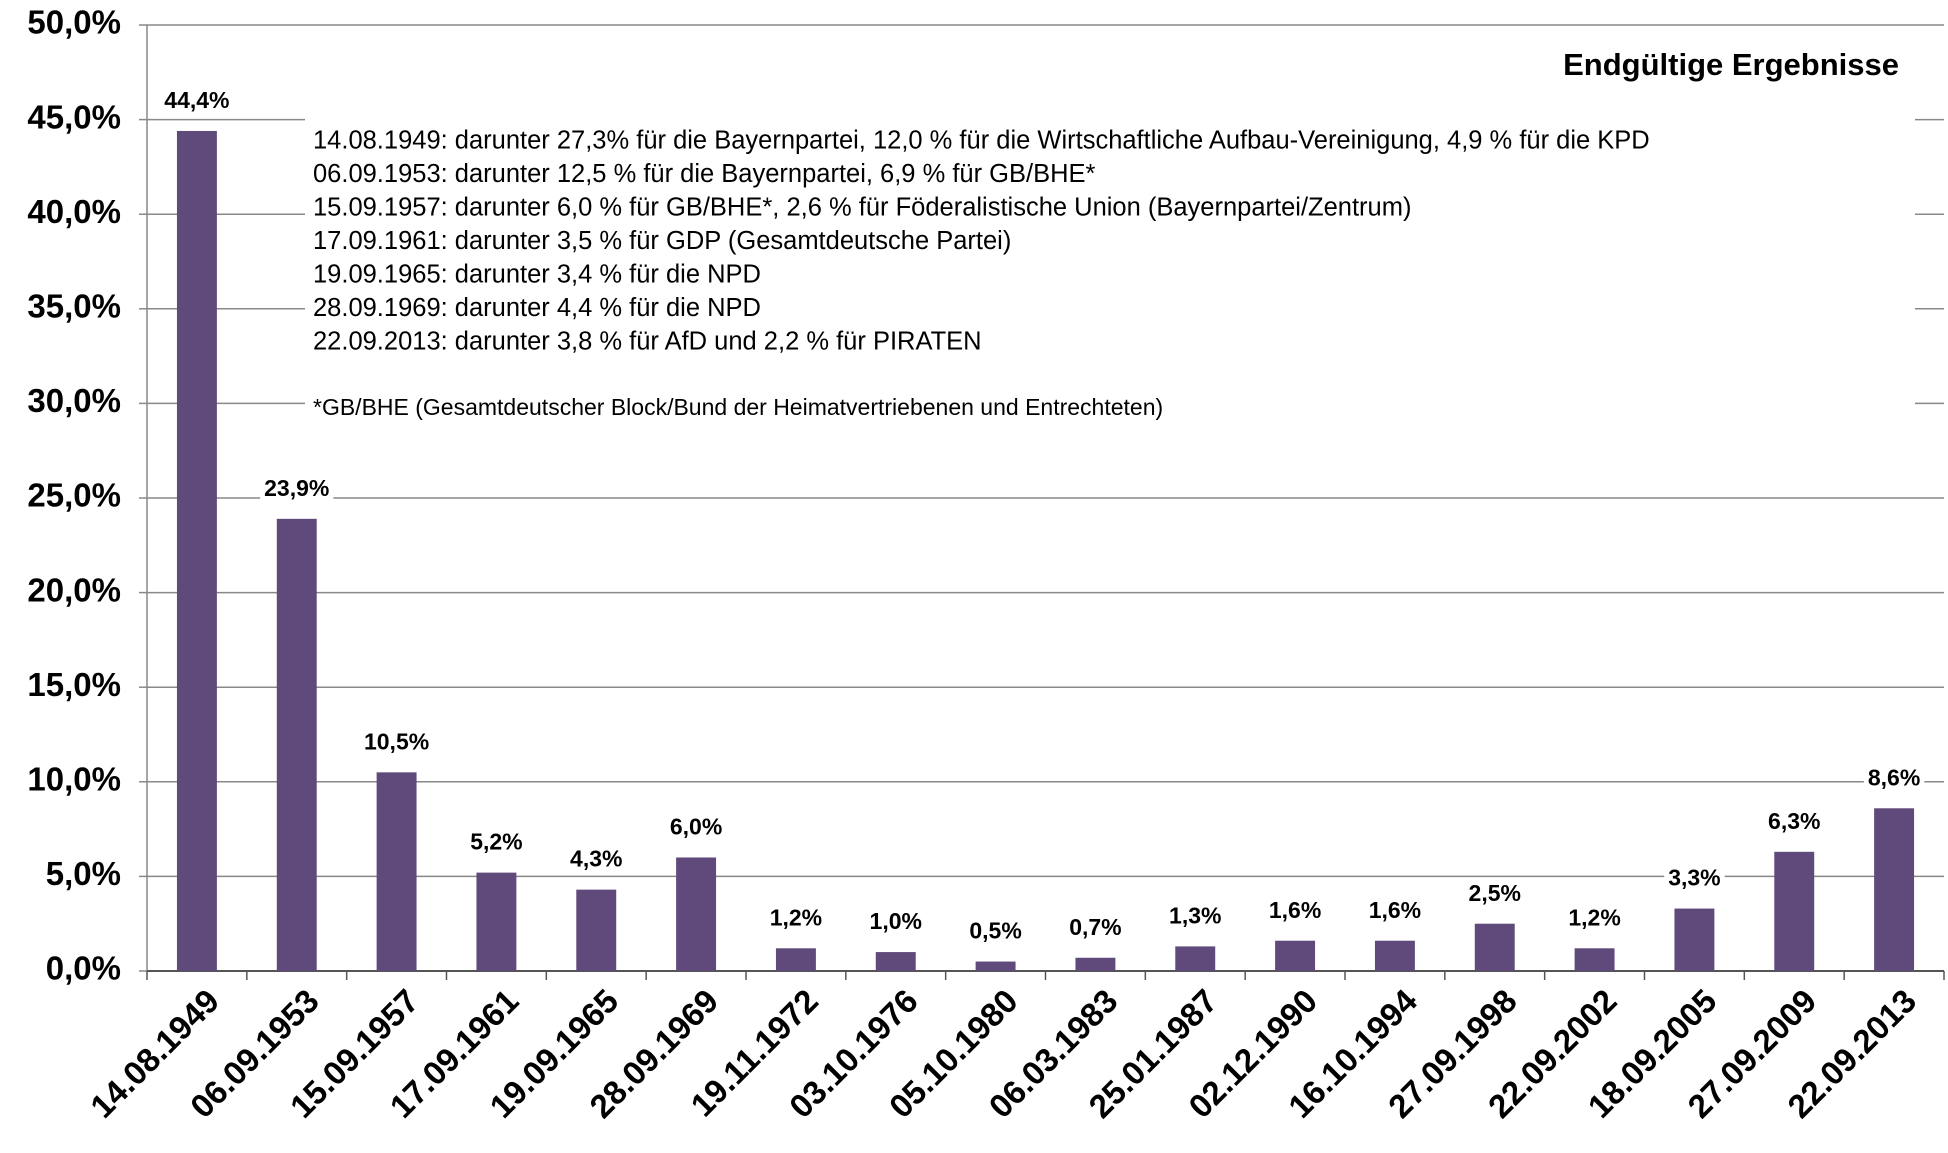 This screenshot has width=1948, height=1153. What do you see at coordinates (74, 22) in the screenshot?
I see `y-tick-label: 50,0%` at bounding box center [74, 22].